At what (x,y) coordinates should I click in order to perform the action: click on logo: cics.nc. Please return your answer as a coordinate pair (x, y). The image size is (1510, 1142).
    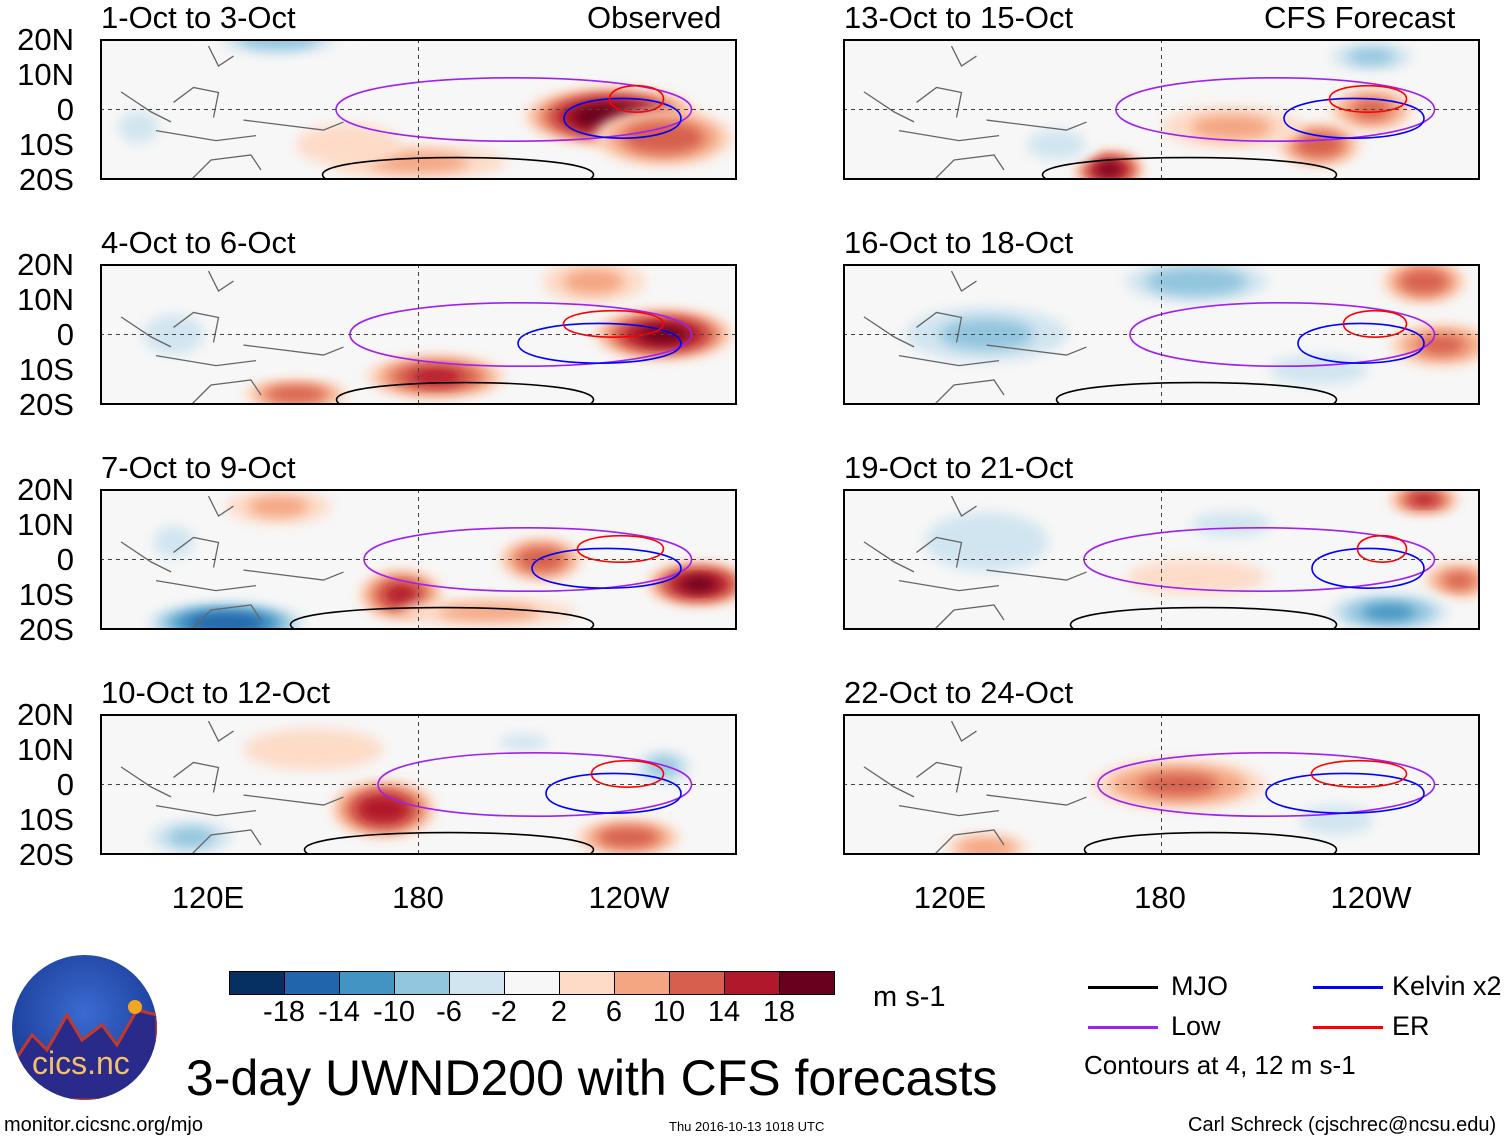
    Looking at the image, I should click on (84, 1027).